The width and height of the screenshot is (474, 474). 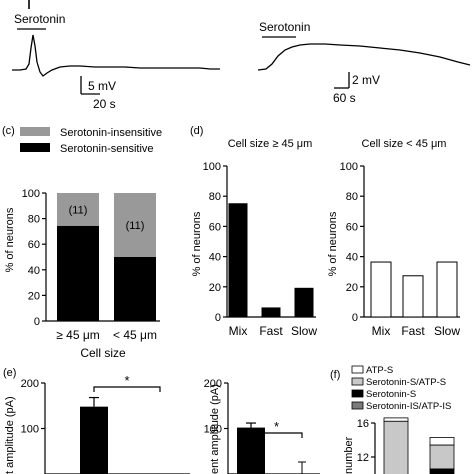 I want to click on y-axis-title-e1: t amplitude (pA), so click(x=10, y=435).